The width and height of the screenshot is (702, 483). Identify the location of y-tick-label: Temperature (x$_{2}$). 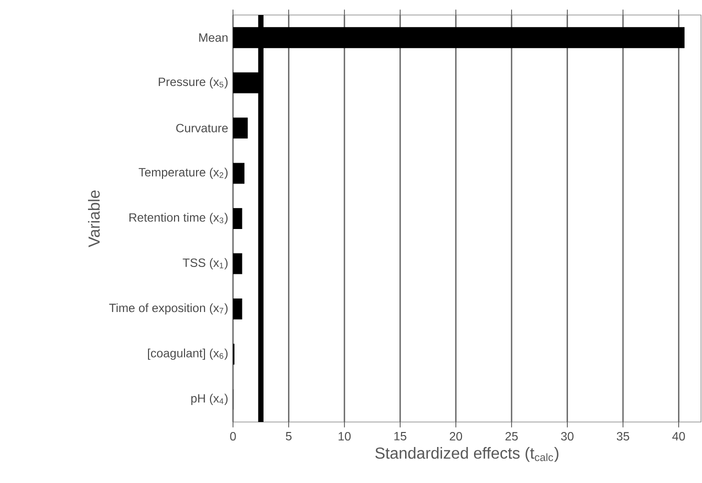
(183, 173).